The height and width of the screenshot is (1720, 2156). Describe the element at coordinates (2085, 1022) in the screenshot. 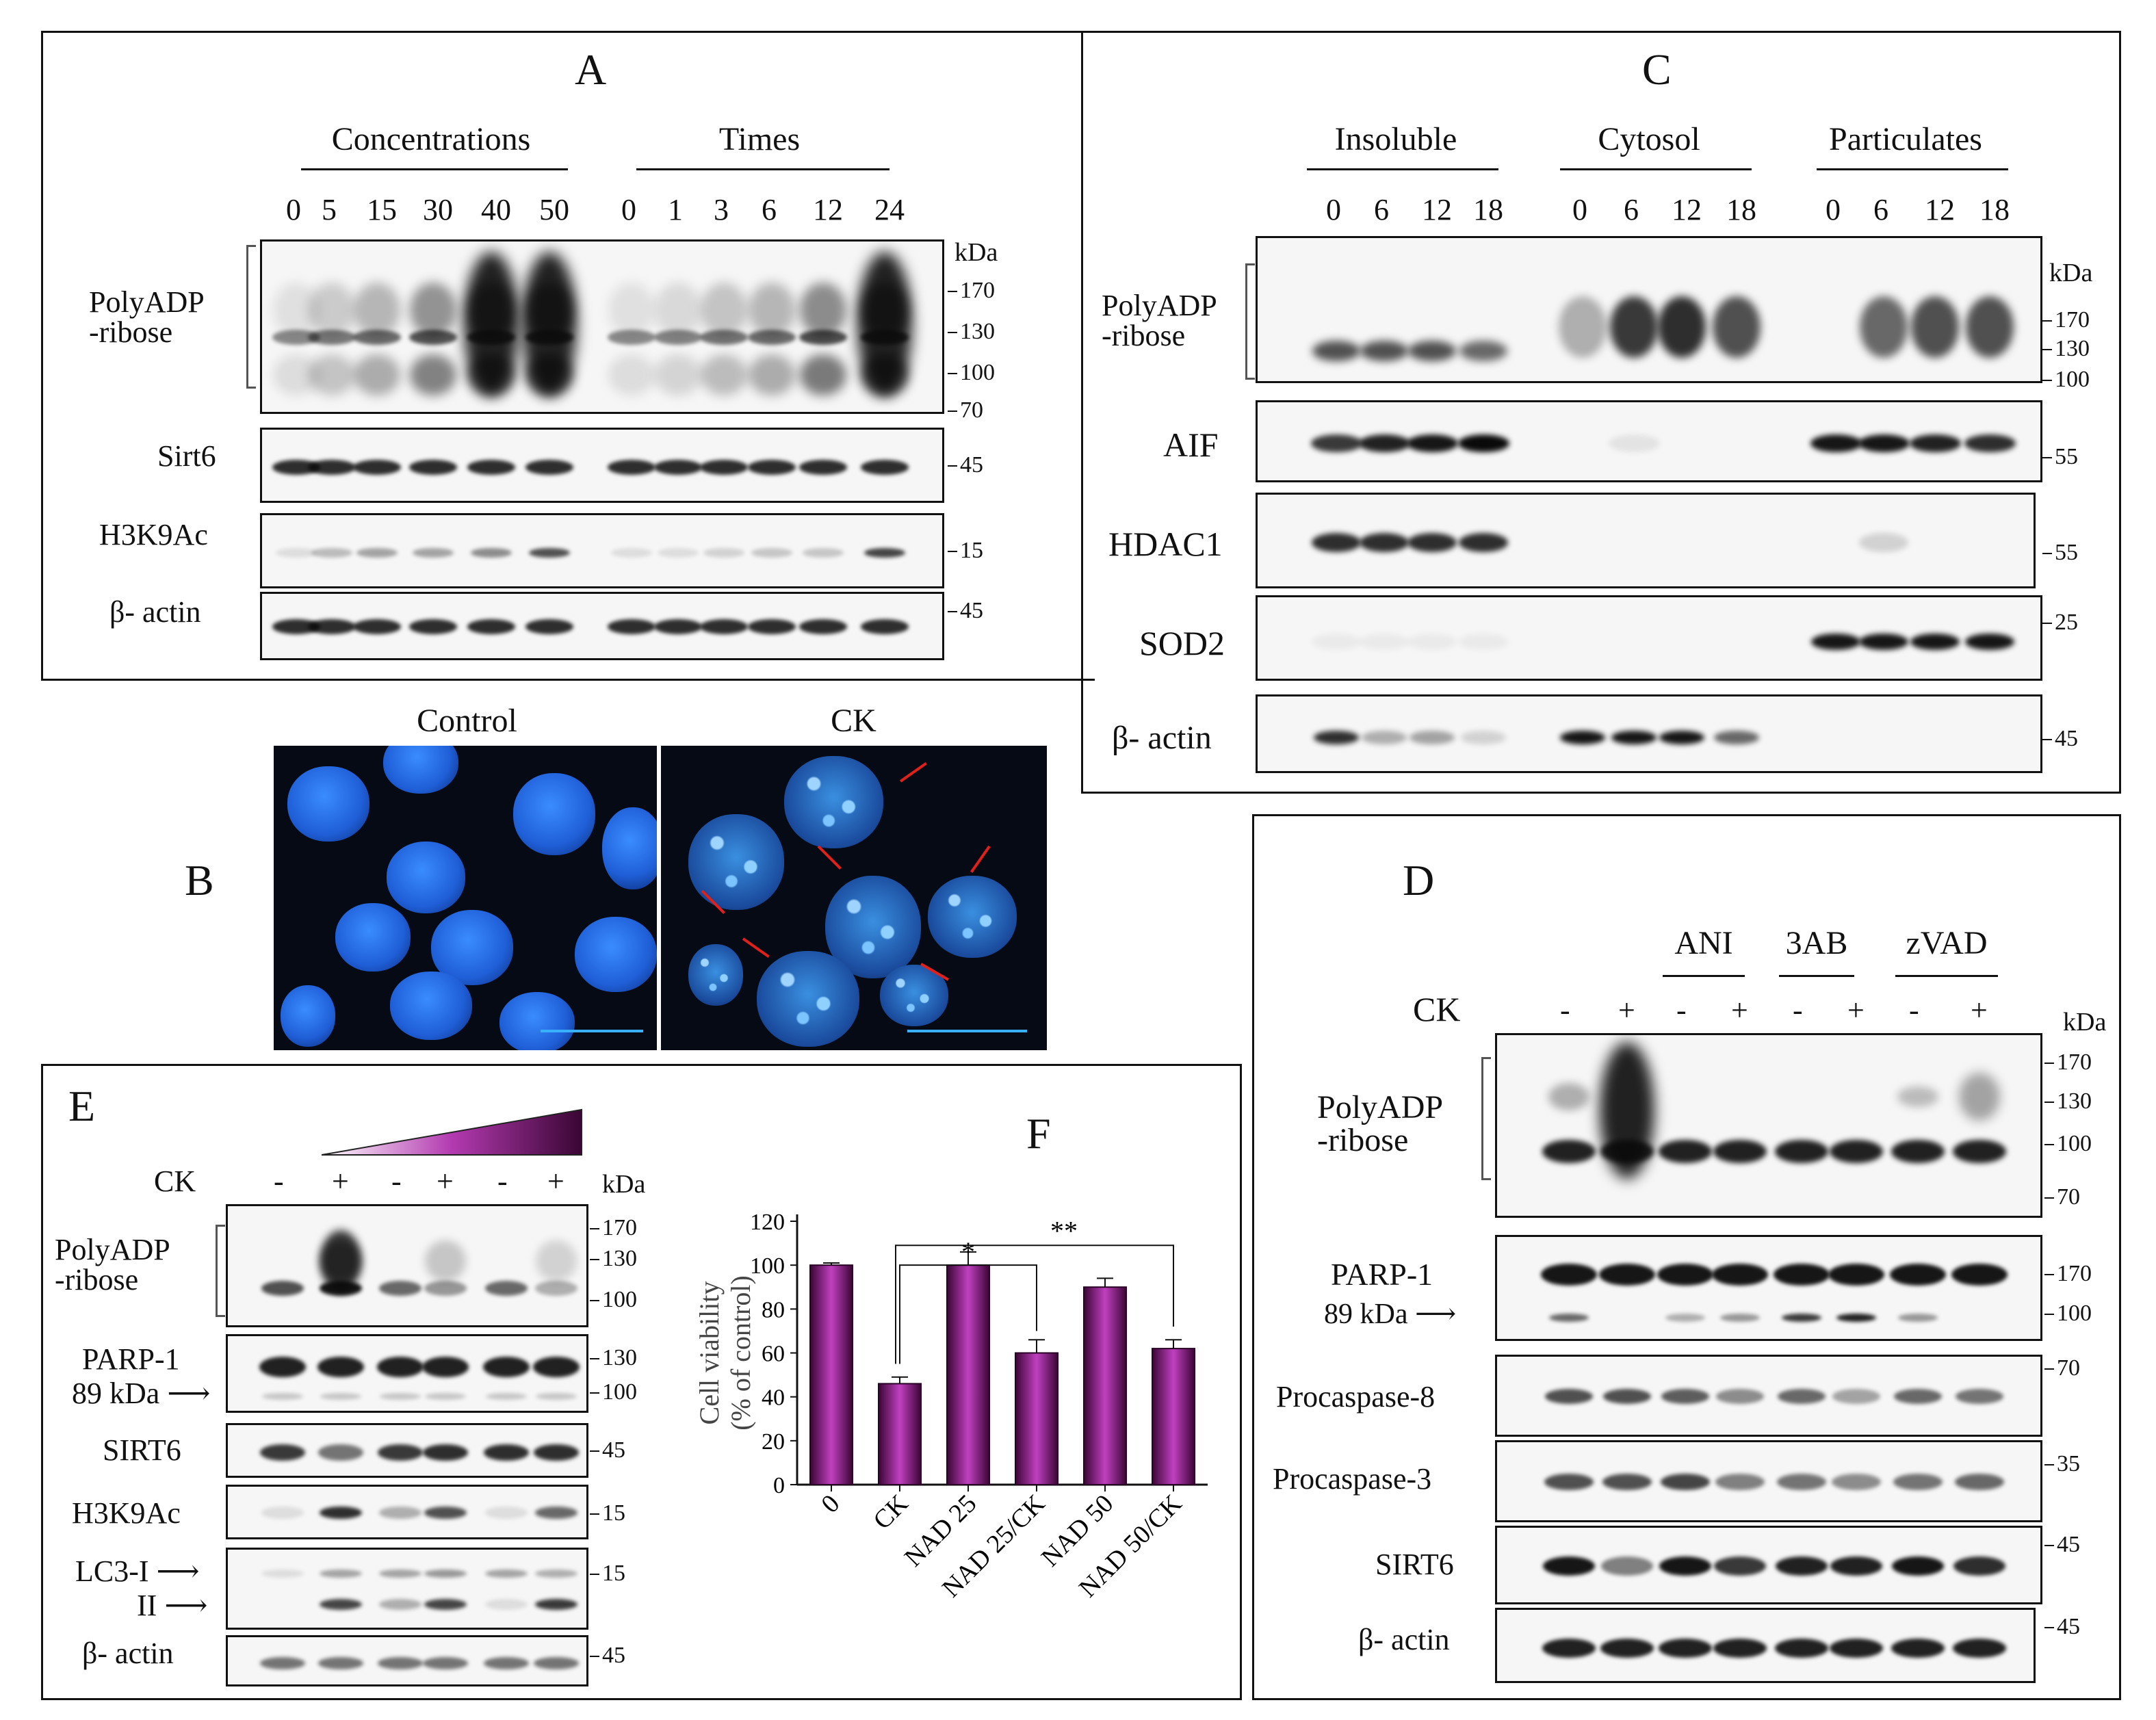

I see `panel-d-kda: kDa` at that location.